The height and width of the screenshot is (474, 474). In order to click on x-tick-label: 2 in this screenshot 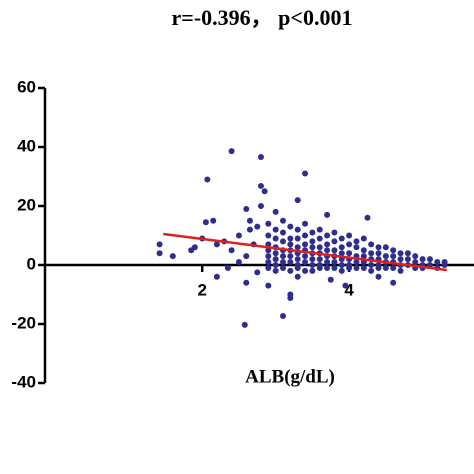, I will do `click(201, 289)`.